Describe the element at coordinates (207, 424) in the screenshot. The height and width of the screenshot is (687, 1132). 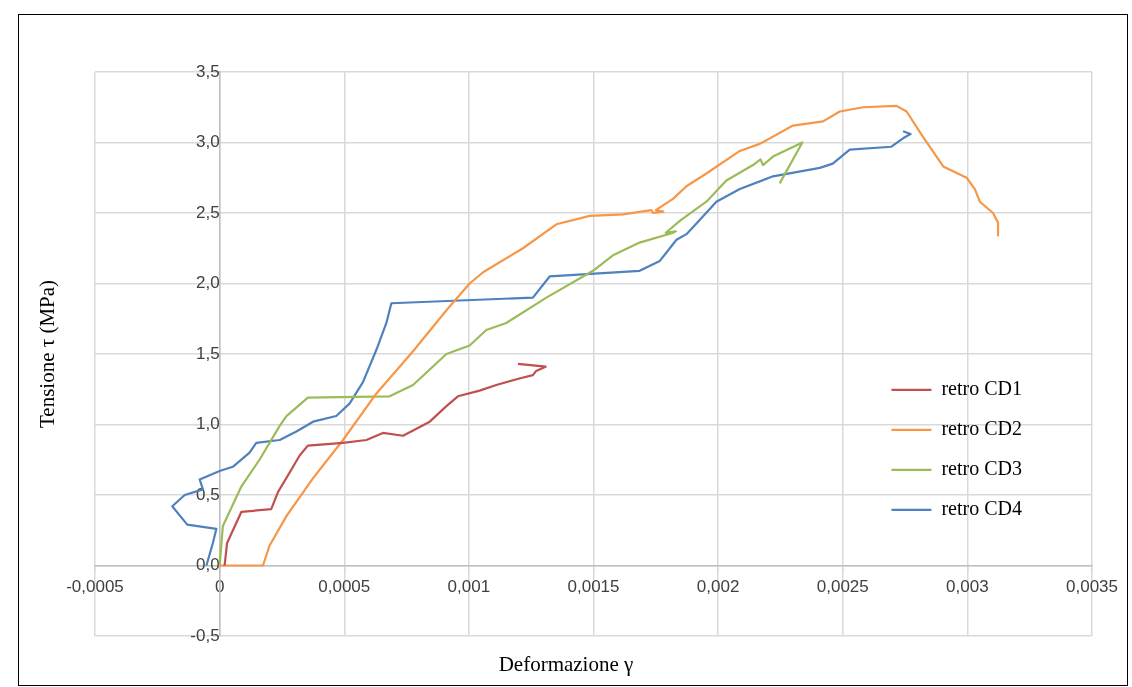
I see `y-tick-label: 1,0` at that location.